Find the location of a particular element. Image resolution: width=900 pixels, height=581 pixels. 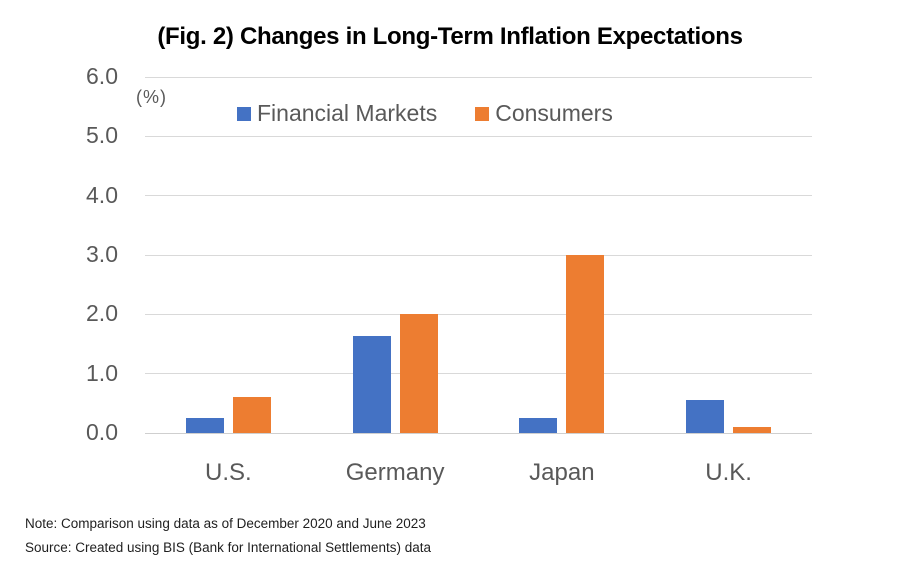

chart-legend: Financial Markets Consumers is located at coordinates (425, 113).